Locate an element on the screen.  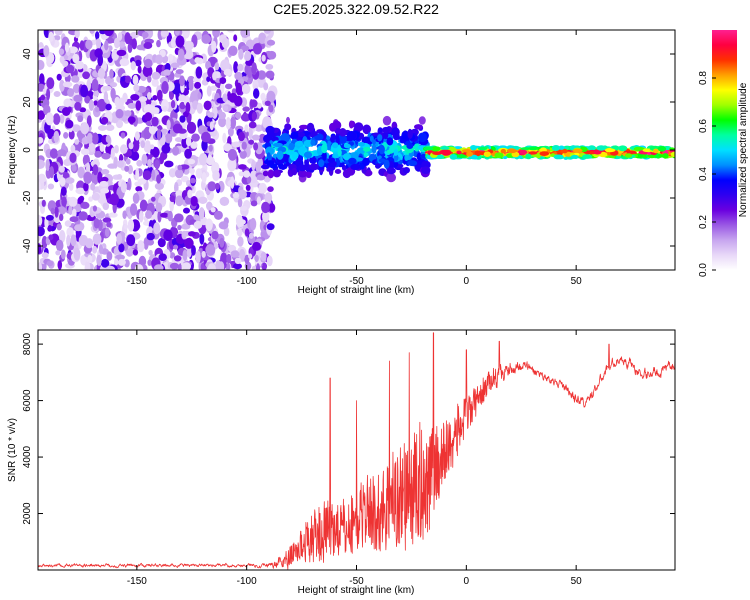
y-tick-label: 4000 is located at coordinates (27, 456).